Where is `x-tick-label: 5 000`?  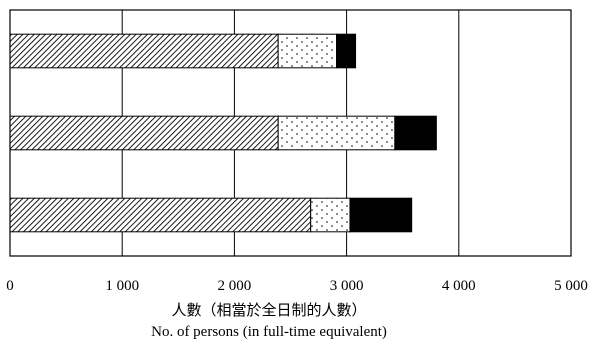 x-tick-label: 5 000 is located at coordinates (571, 286).